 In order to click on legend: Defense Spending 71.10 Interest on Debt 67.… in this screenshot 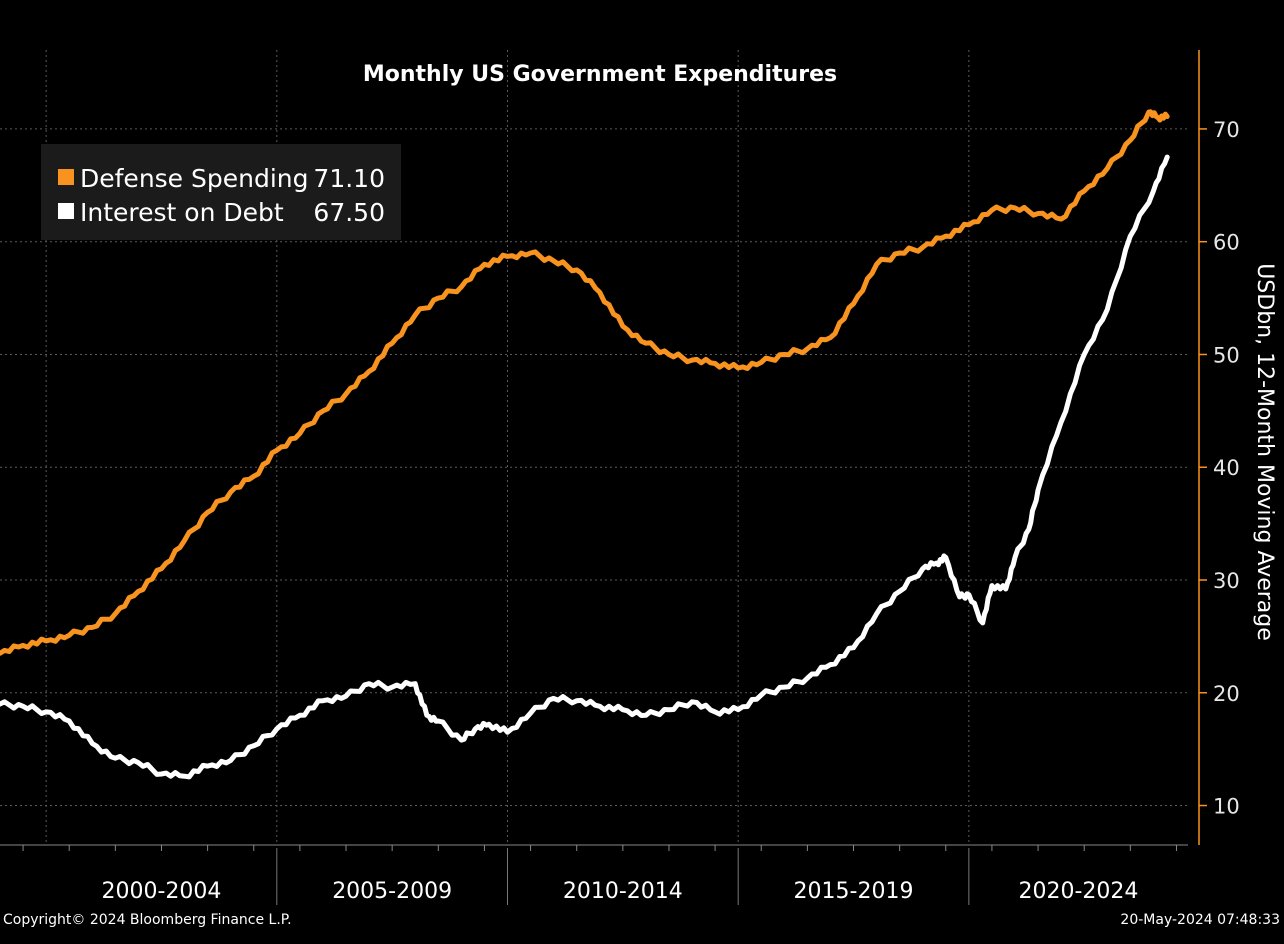, I will do `click(221, 192)`.